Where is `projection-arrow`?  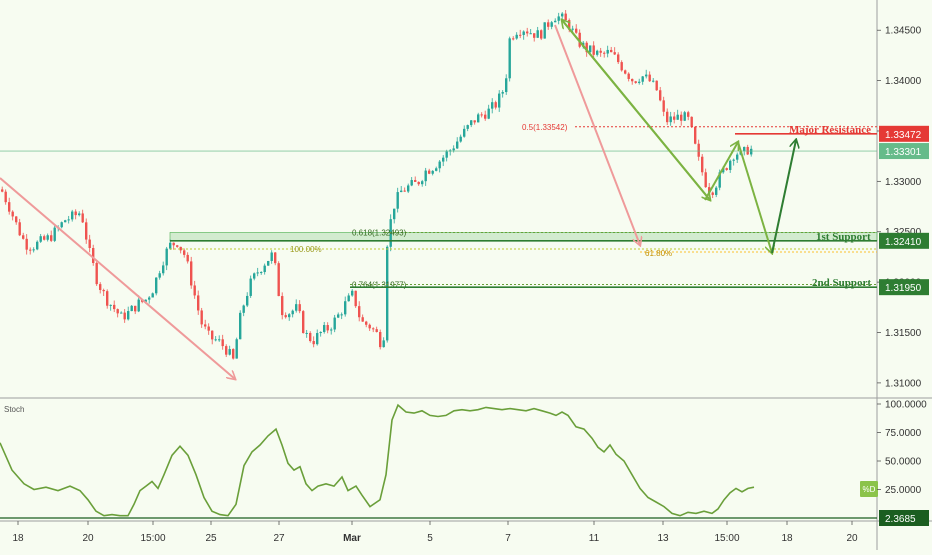
projection-arrow is located at coordinates (597, 134).